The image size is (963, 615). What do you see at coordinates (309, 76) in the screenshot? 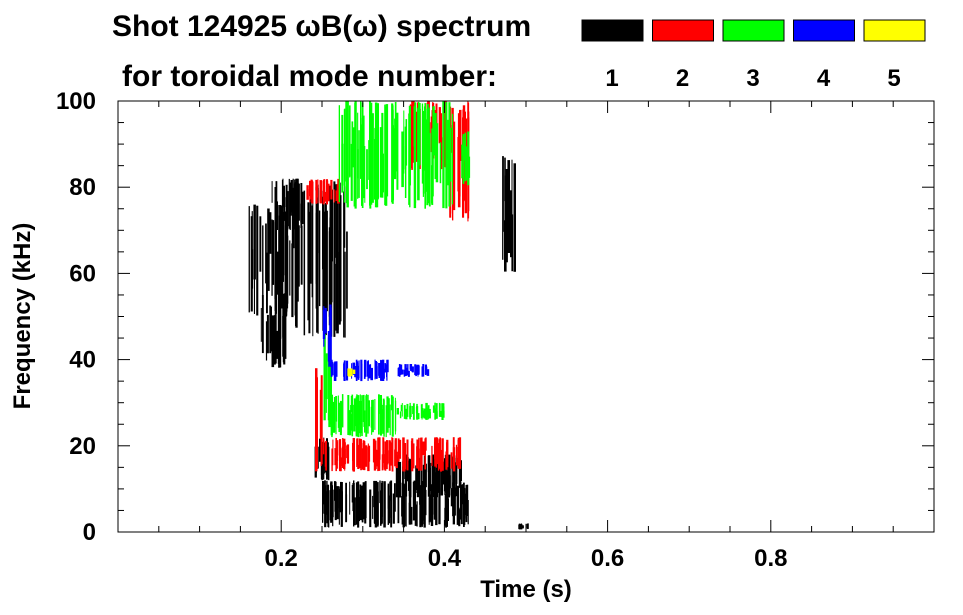
I see `chart-title-line2: for toroidal mode number:` at bounding box center [309, 76].